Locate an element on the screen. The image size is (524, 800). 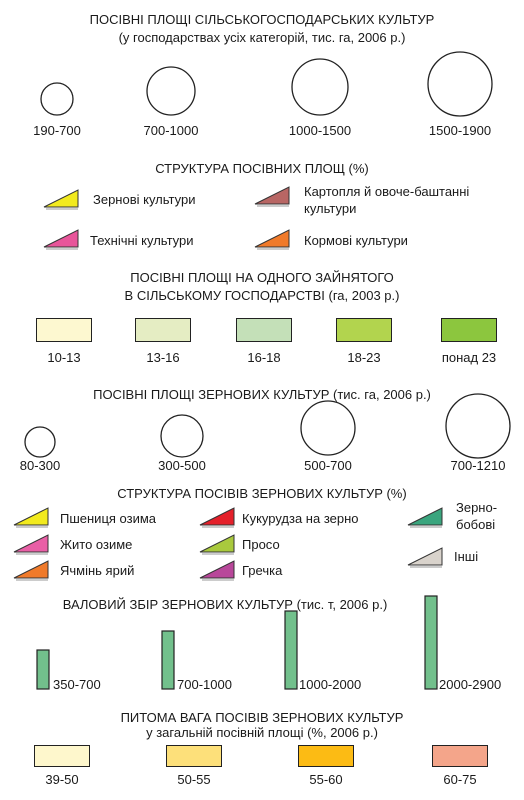
wedge-fodder is located at coordinates (272, 239).